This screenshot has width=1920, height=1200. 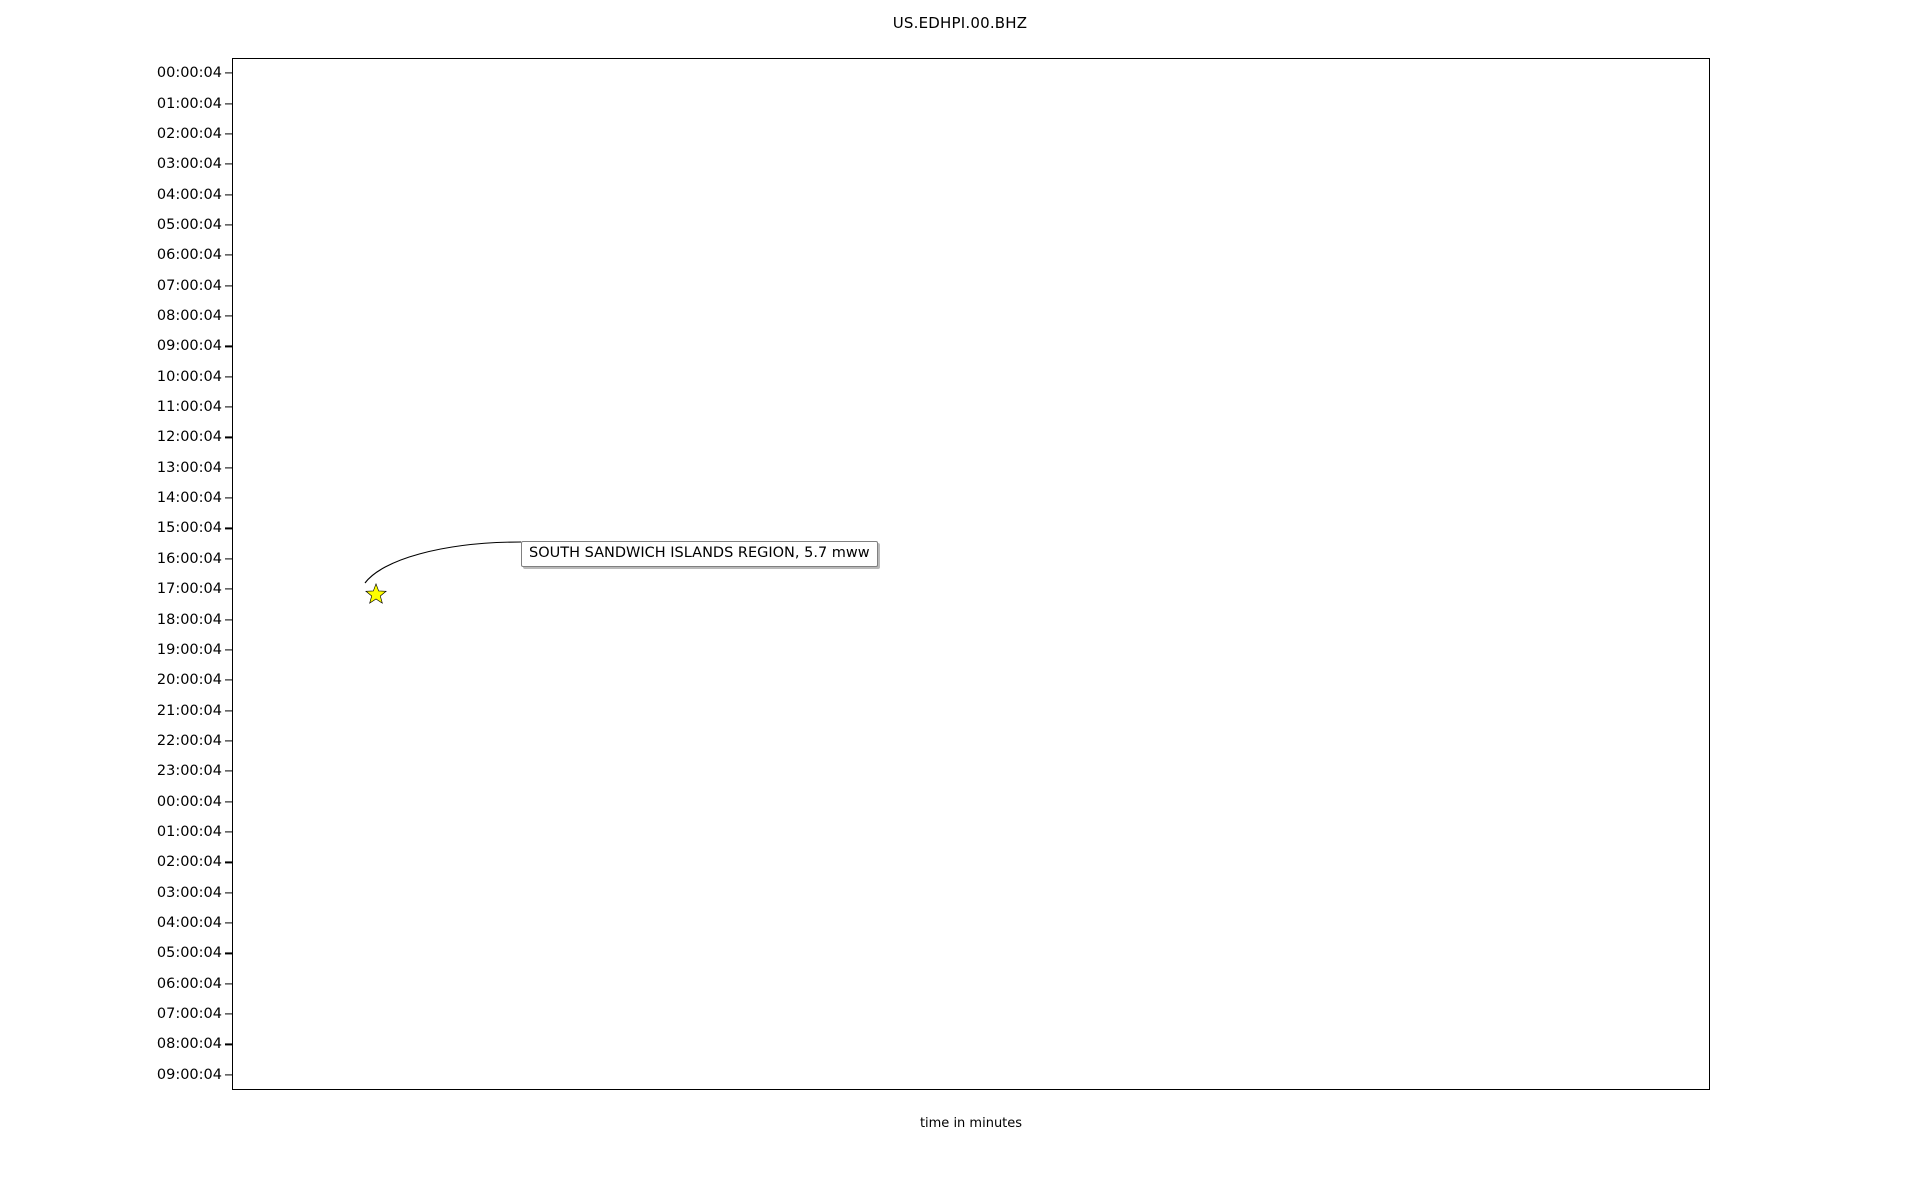 What do you see at coordinates (189, 740) in the screenshot?
I see `y-axis-tick-label: 22:00:04` at bounding box center [189, 740].